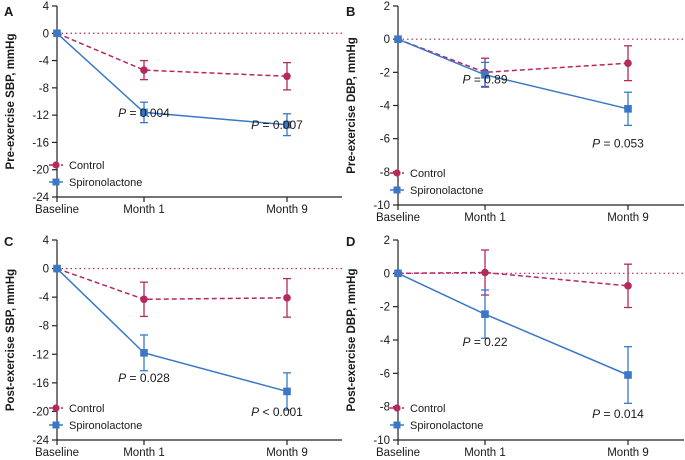 Image resolution: width=685 pixels, height=460 pixels. Describe the element at coordinates (622, 143) in the screenshot. I see `p-value: = 0.053` at that location.